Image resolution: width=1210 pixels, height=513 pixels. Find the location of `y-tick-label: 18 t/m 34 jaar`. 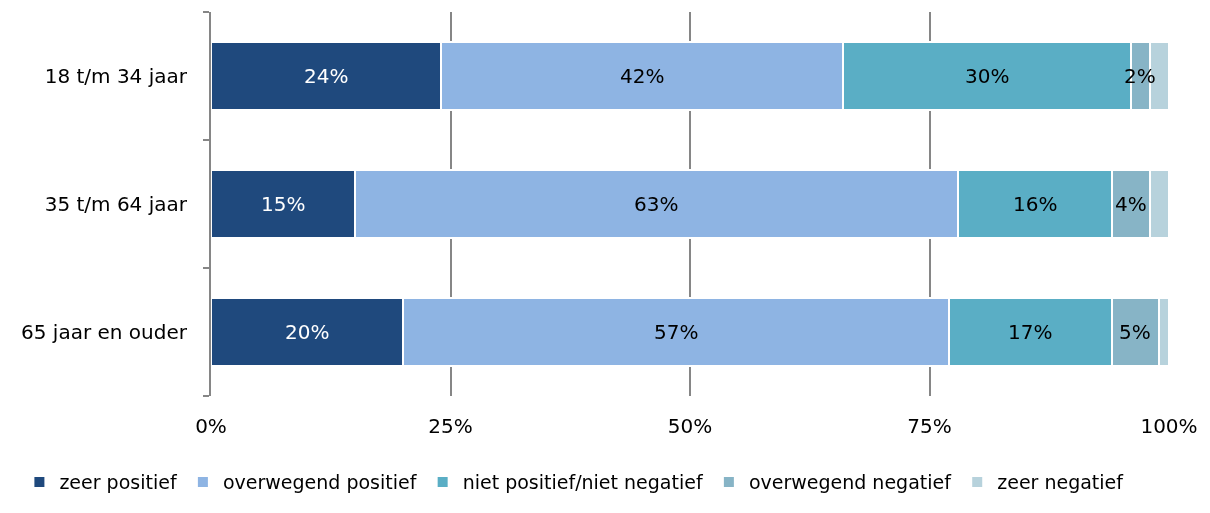

y-tick-label: 18 t/m 34 jaar is located at coordinates (116, 76).